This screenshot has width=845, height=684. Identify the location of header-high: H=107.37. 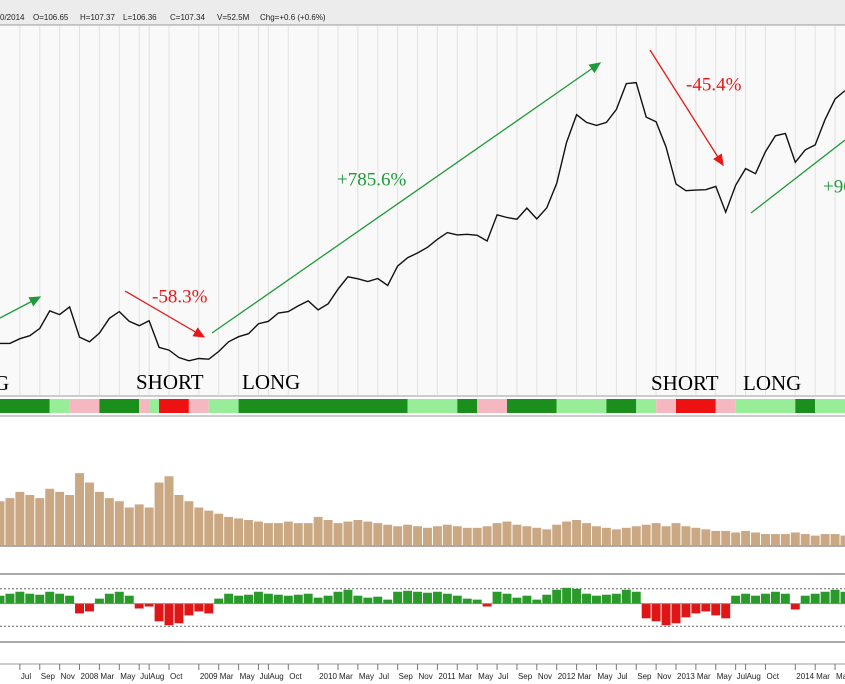
(97, 17).